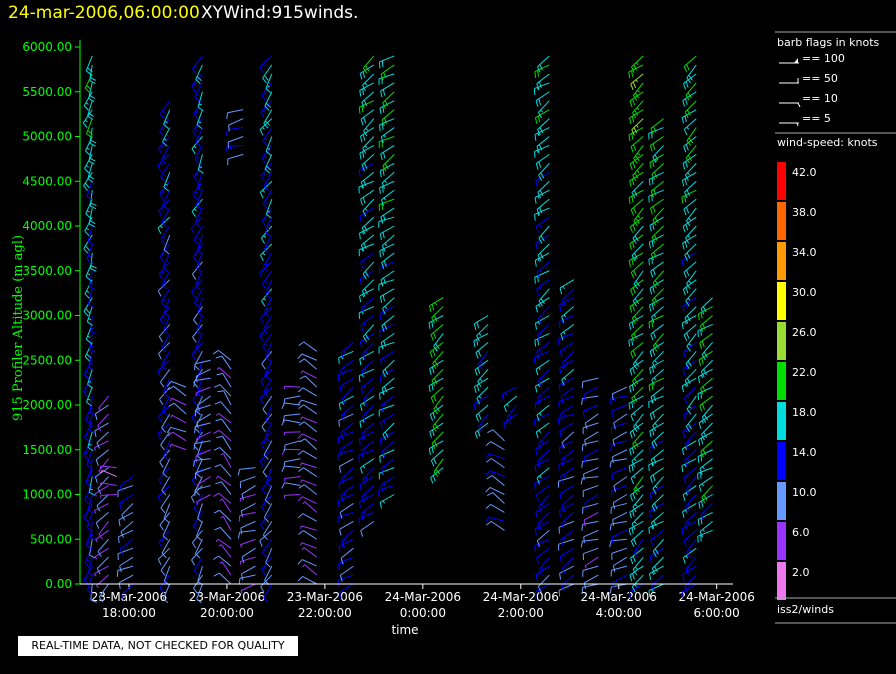 The image size is (896, 674). I want to click on speed-legend-title: wind-speed: knots, so click(827, 142).